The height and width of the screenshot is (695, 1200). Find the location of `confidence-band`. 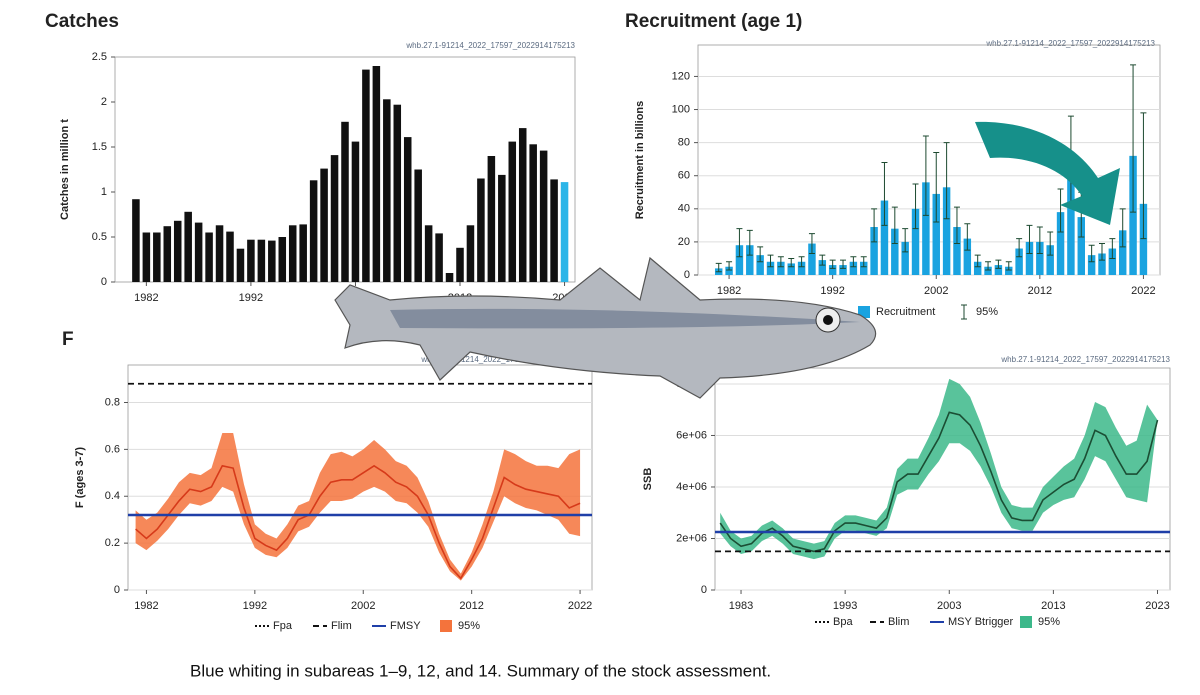

confidence-band is located at coordinates (939, 469).